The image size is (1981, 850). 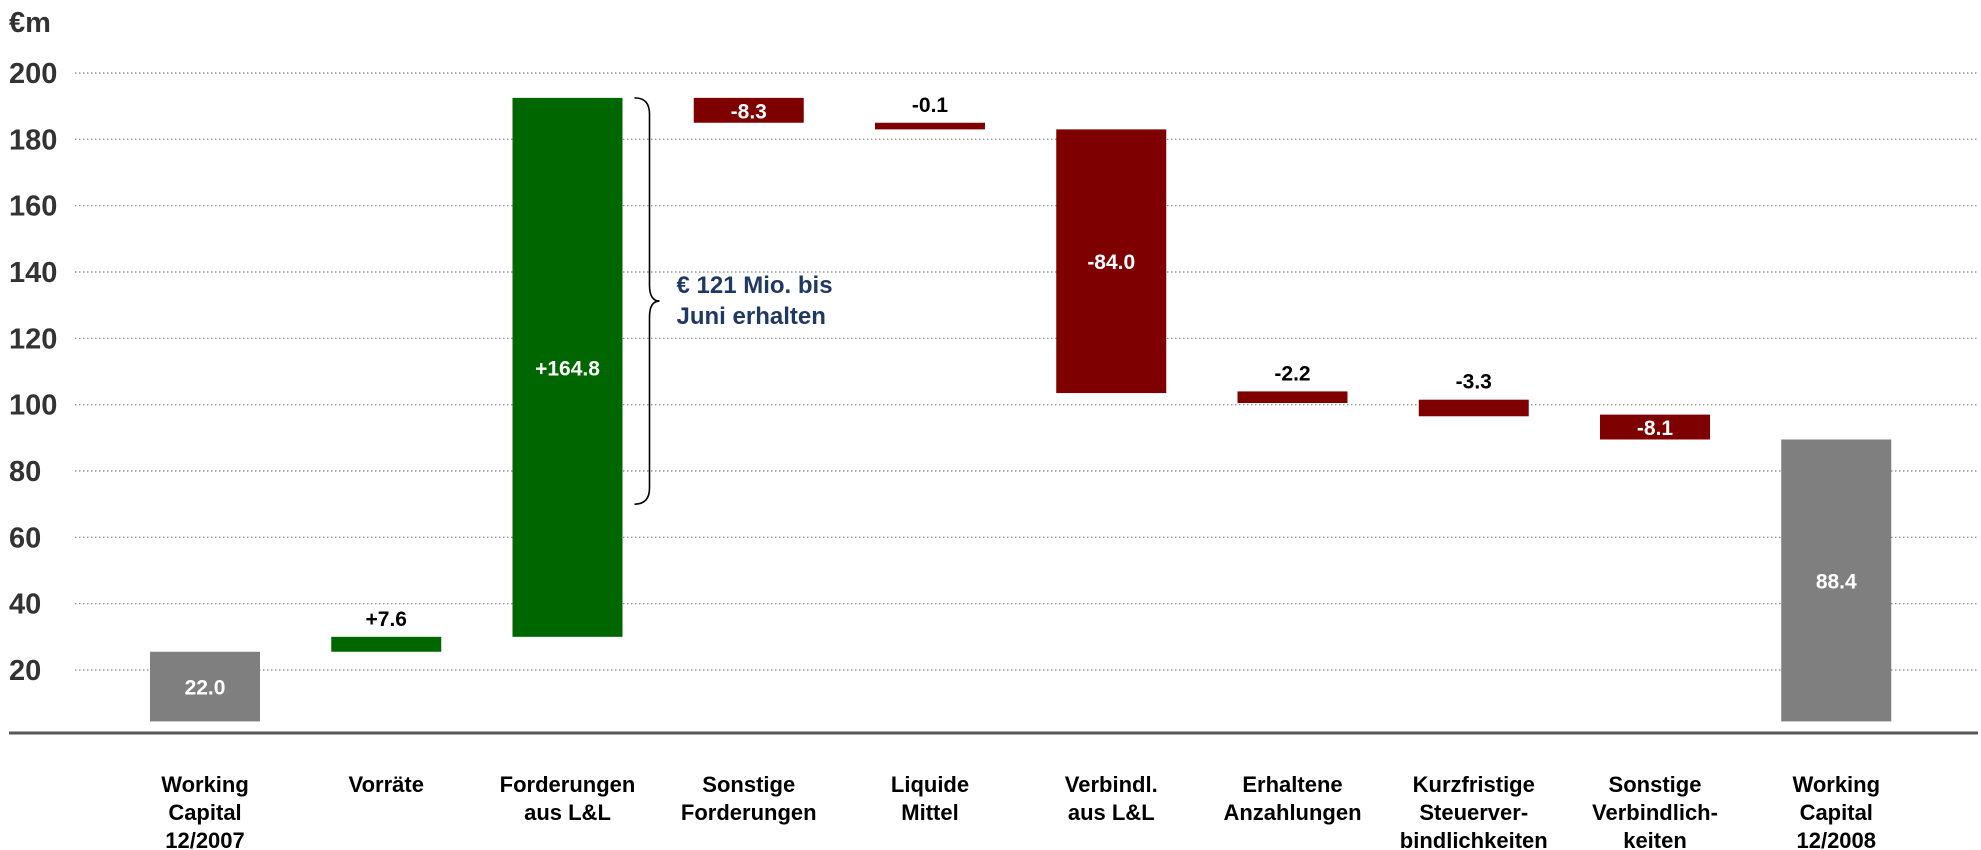 I want to click on y-tick-80: 80, so click(x=25, y=472).